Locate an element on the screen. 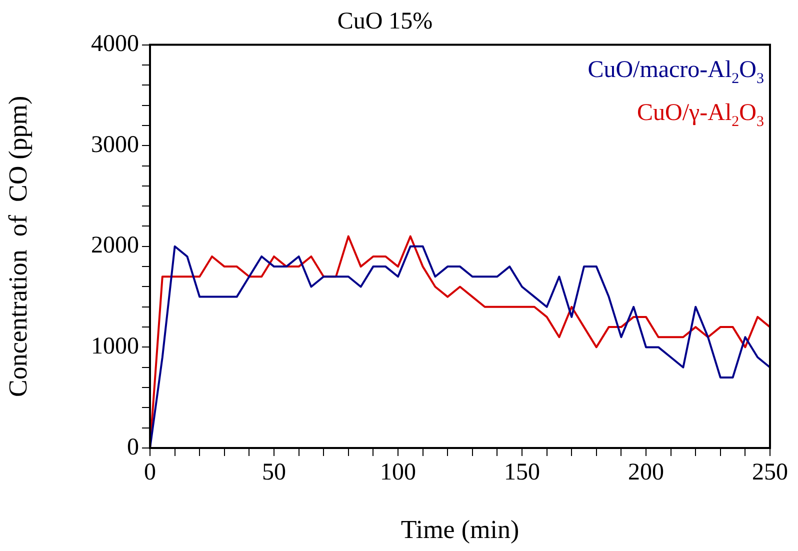 This screenshot has width=798, height=551. y-tick-label: 0 is located at coordinates (133, 447).